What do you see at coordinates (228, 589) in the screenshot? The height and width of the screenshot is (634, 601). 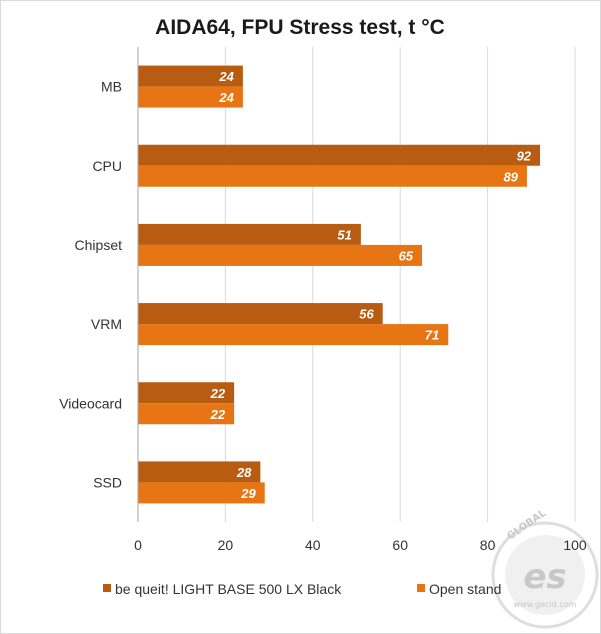 I see `legend-label-series-1: be queit! LIGHT BASE 500 LX Black` at bounding box center [228, 589].